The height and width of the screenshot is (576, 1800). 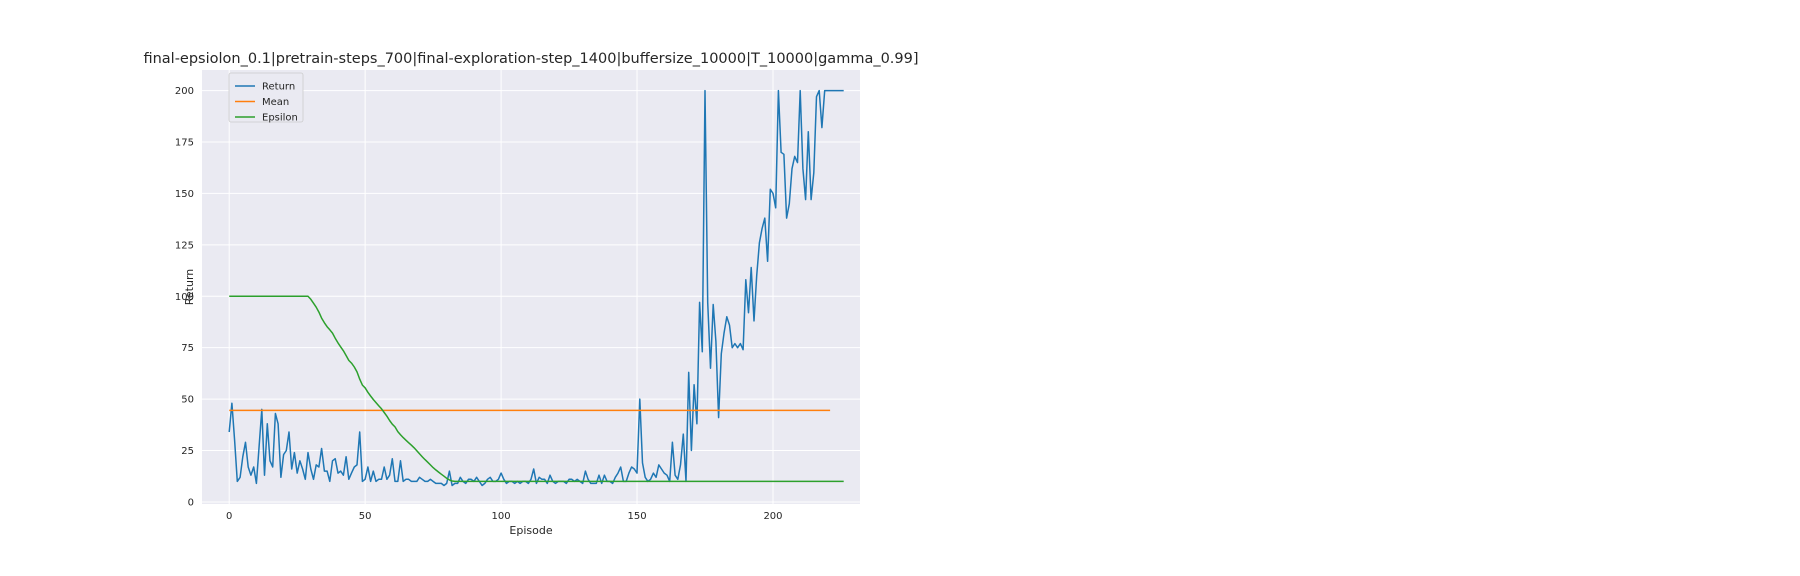 I want to click on y-tick-label: 100, so click(x=184, y=297).